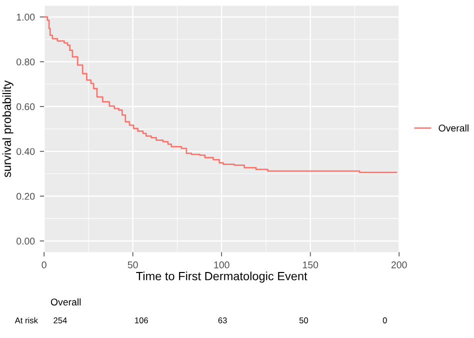  I want to click on y-tick-label: 0.40, so click(25, 151).